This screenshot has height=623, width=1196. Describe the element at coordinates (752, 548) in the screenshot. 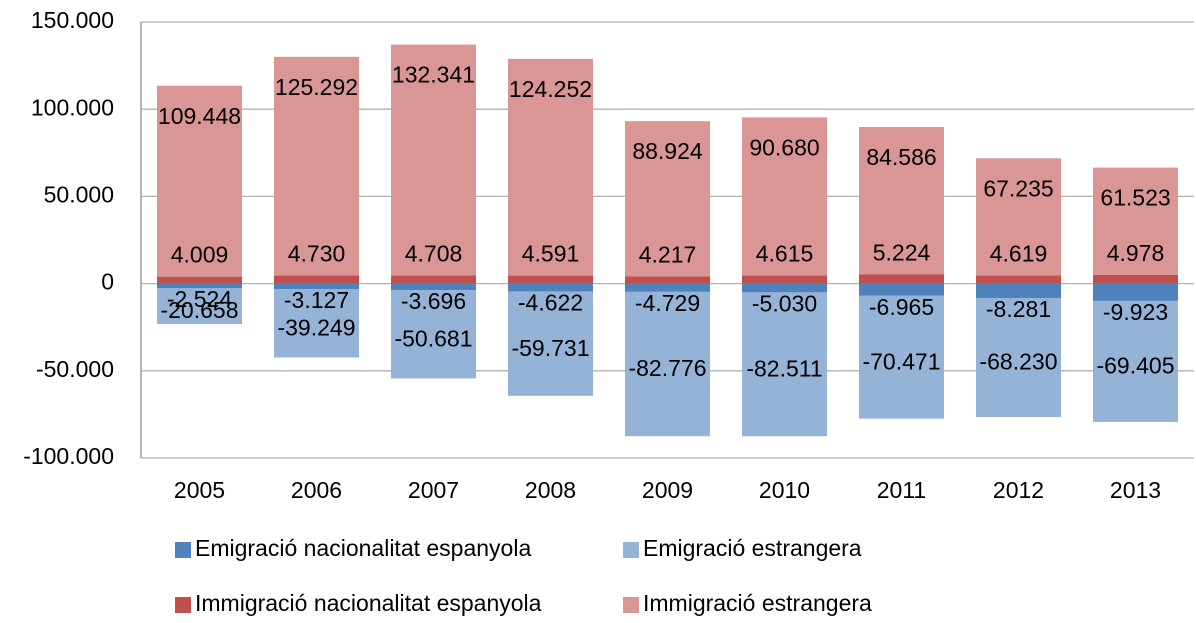

I see `legend-label: Emigració estrangera` at that location.